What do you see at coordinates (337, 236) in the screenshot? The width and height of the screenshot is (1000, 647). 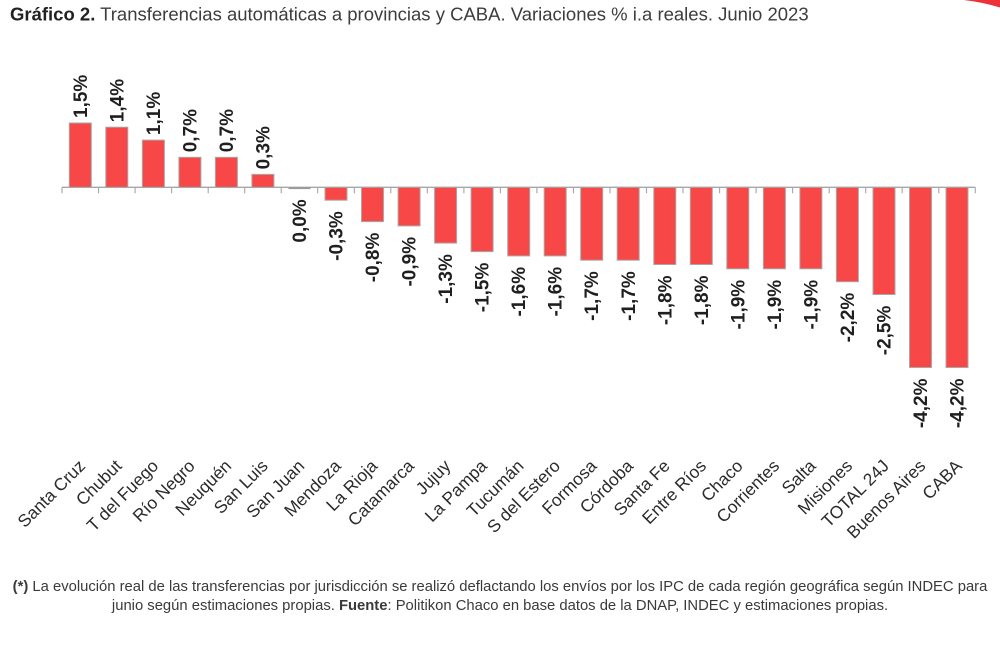 I see `svg-text: -0,3%` at bounding box center [337, 236].